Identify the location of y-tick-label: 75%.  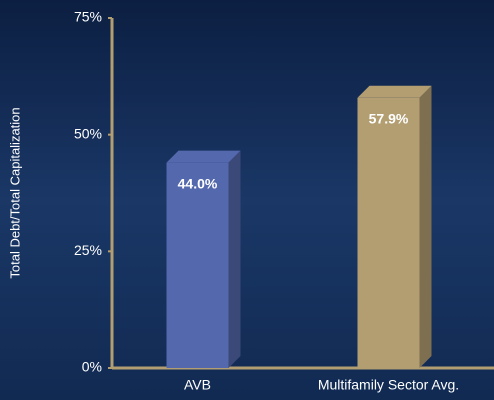
(88, 17).